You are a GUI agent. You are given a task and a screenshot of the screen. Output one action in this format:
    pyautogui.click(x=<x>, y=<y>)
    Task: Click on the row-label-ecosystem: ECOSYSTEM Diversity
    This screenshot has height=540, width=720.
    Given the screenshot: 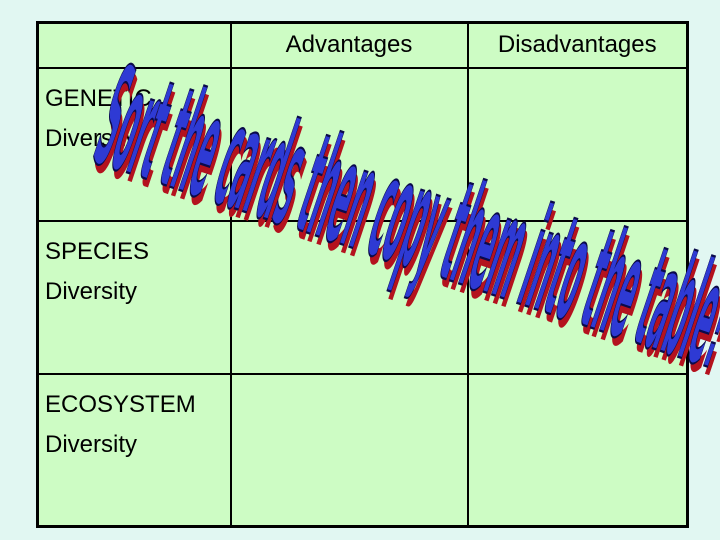 What is the action you would take?
    pyautogui.click(x=134, y=450)
    